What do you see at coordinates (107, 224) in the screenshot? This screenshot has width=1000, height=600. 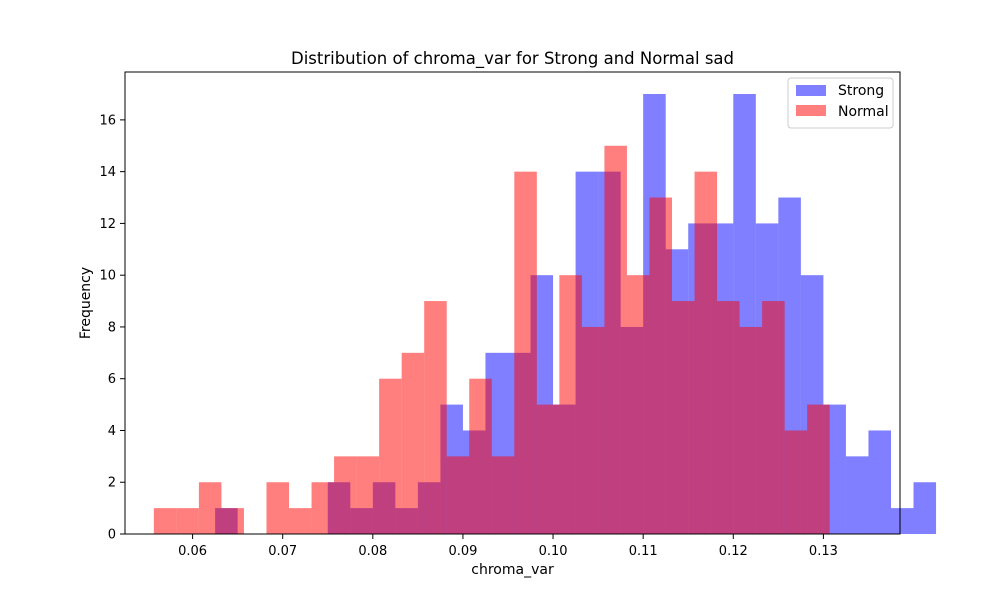 I see `y-tick-label: 12` at bounding box center [107, 224].